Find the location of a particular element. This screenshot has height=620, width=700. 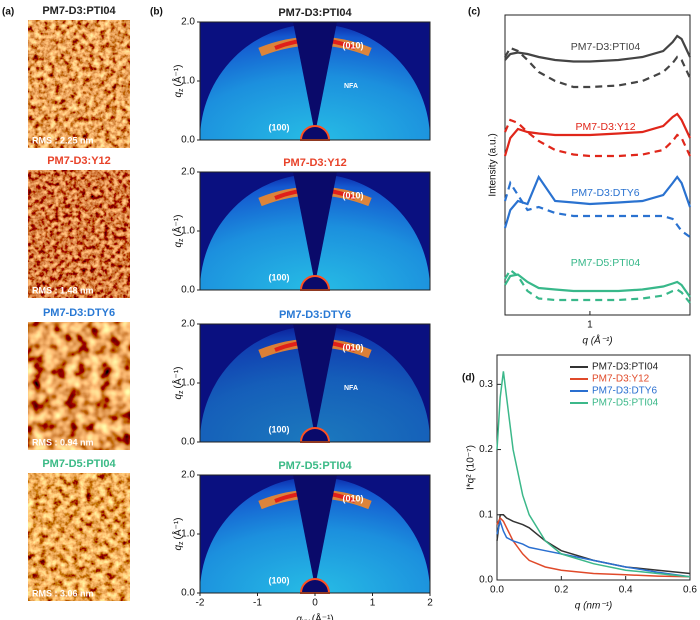

x-axis-label-part: q is located at coordinates (299, 617).